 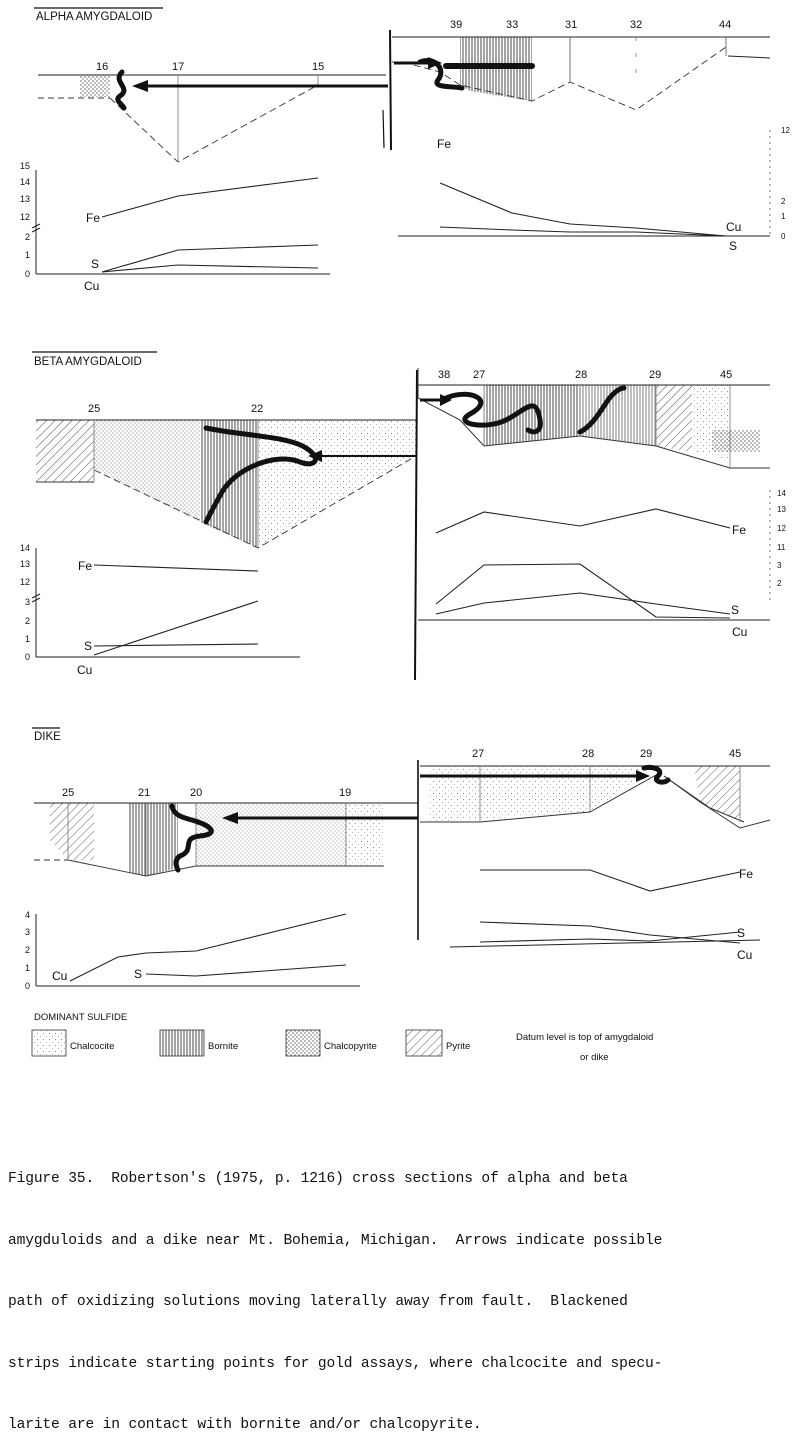 I want to click on alpha-title: ALPHA AMYGDALOID, so click(x=94, y=17).